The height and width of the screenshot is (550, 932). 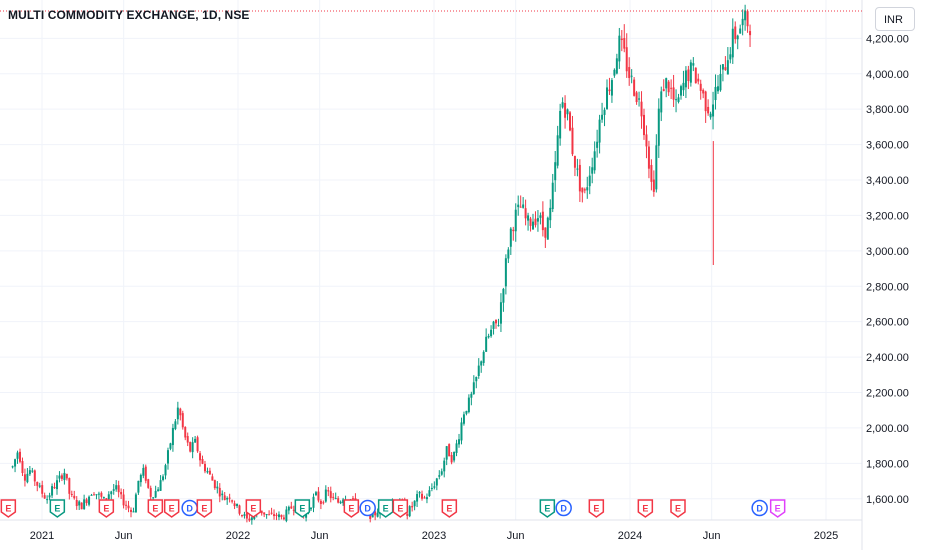 I want to click on currency-selector: INR, so click(x=895, y=19).